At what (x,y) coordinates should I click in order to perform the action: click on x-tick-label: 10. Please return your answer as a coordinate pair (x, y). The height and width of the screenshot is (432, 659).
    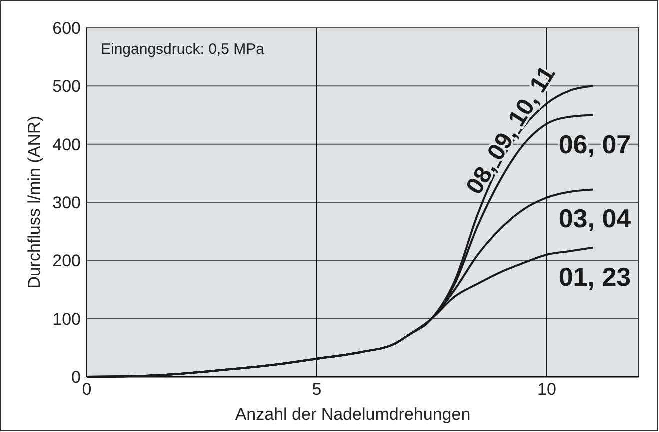
    Looking at the image, I should click on (547, 389).